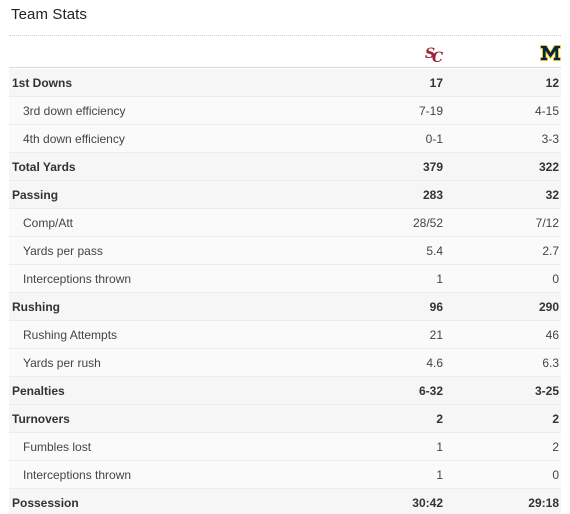 The image size is (570, 514). Describe the element at coordinates (38, 390) in the screenshot. I see `stat-label: Penalties` at that location.